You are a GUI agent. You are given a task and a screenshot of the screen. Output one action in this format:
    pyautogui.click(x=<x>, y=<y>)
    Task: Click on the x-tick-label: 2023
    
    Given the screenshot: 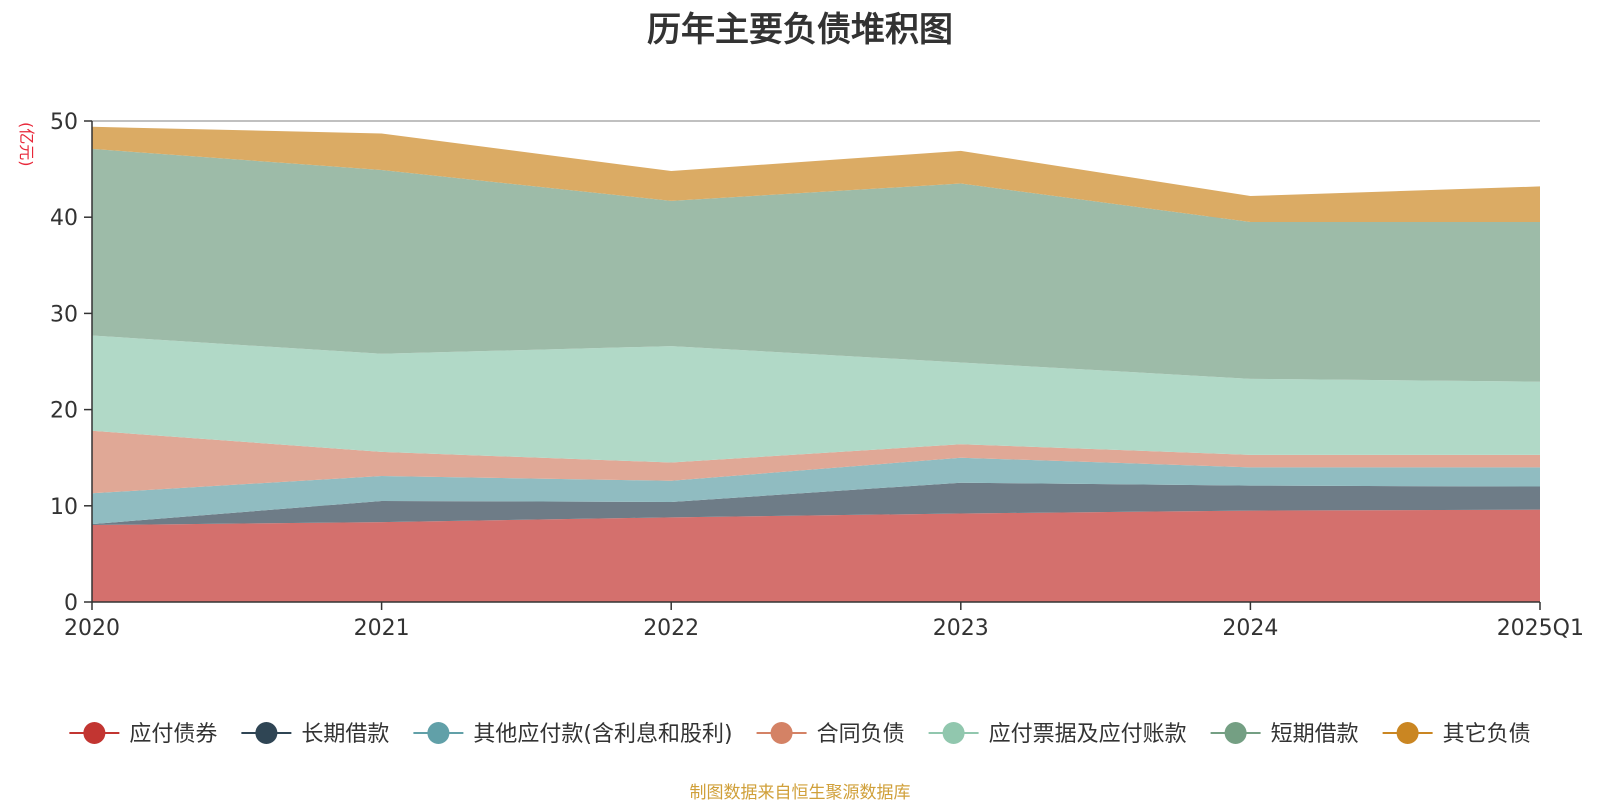 What is the action you would take?
    pyautogui.click(x=961, y=628)
    